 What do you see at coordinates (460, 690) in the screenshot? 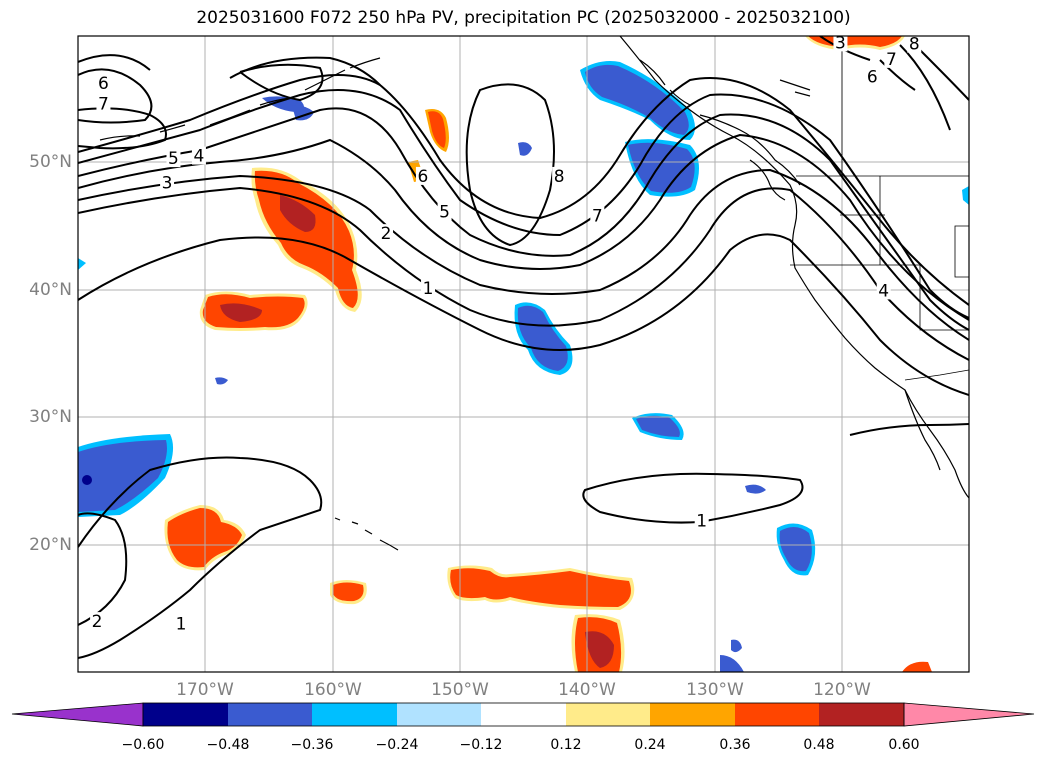
I see `lon-label: 150°W` at bounding box center [460, 690].